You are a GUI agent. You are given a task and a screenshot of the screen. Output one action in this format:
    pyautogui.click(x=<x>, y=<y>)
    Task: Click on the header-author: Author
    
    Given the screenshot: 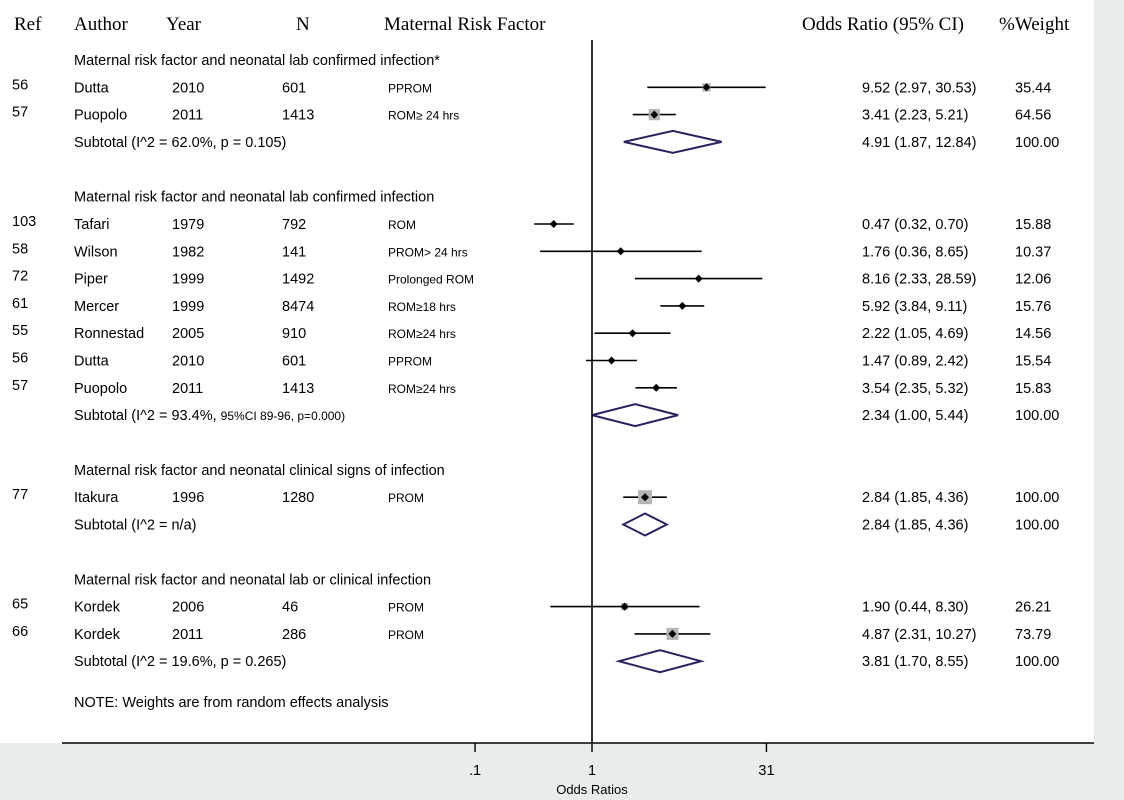 What is the action you would take?
    pyautogui.click(x=101, y=24)
    